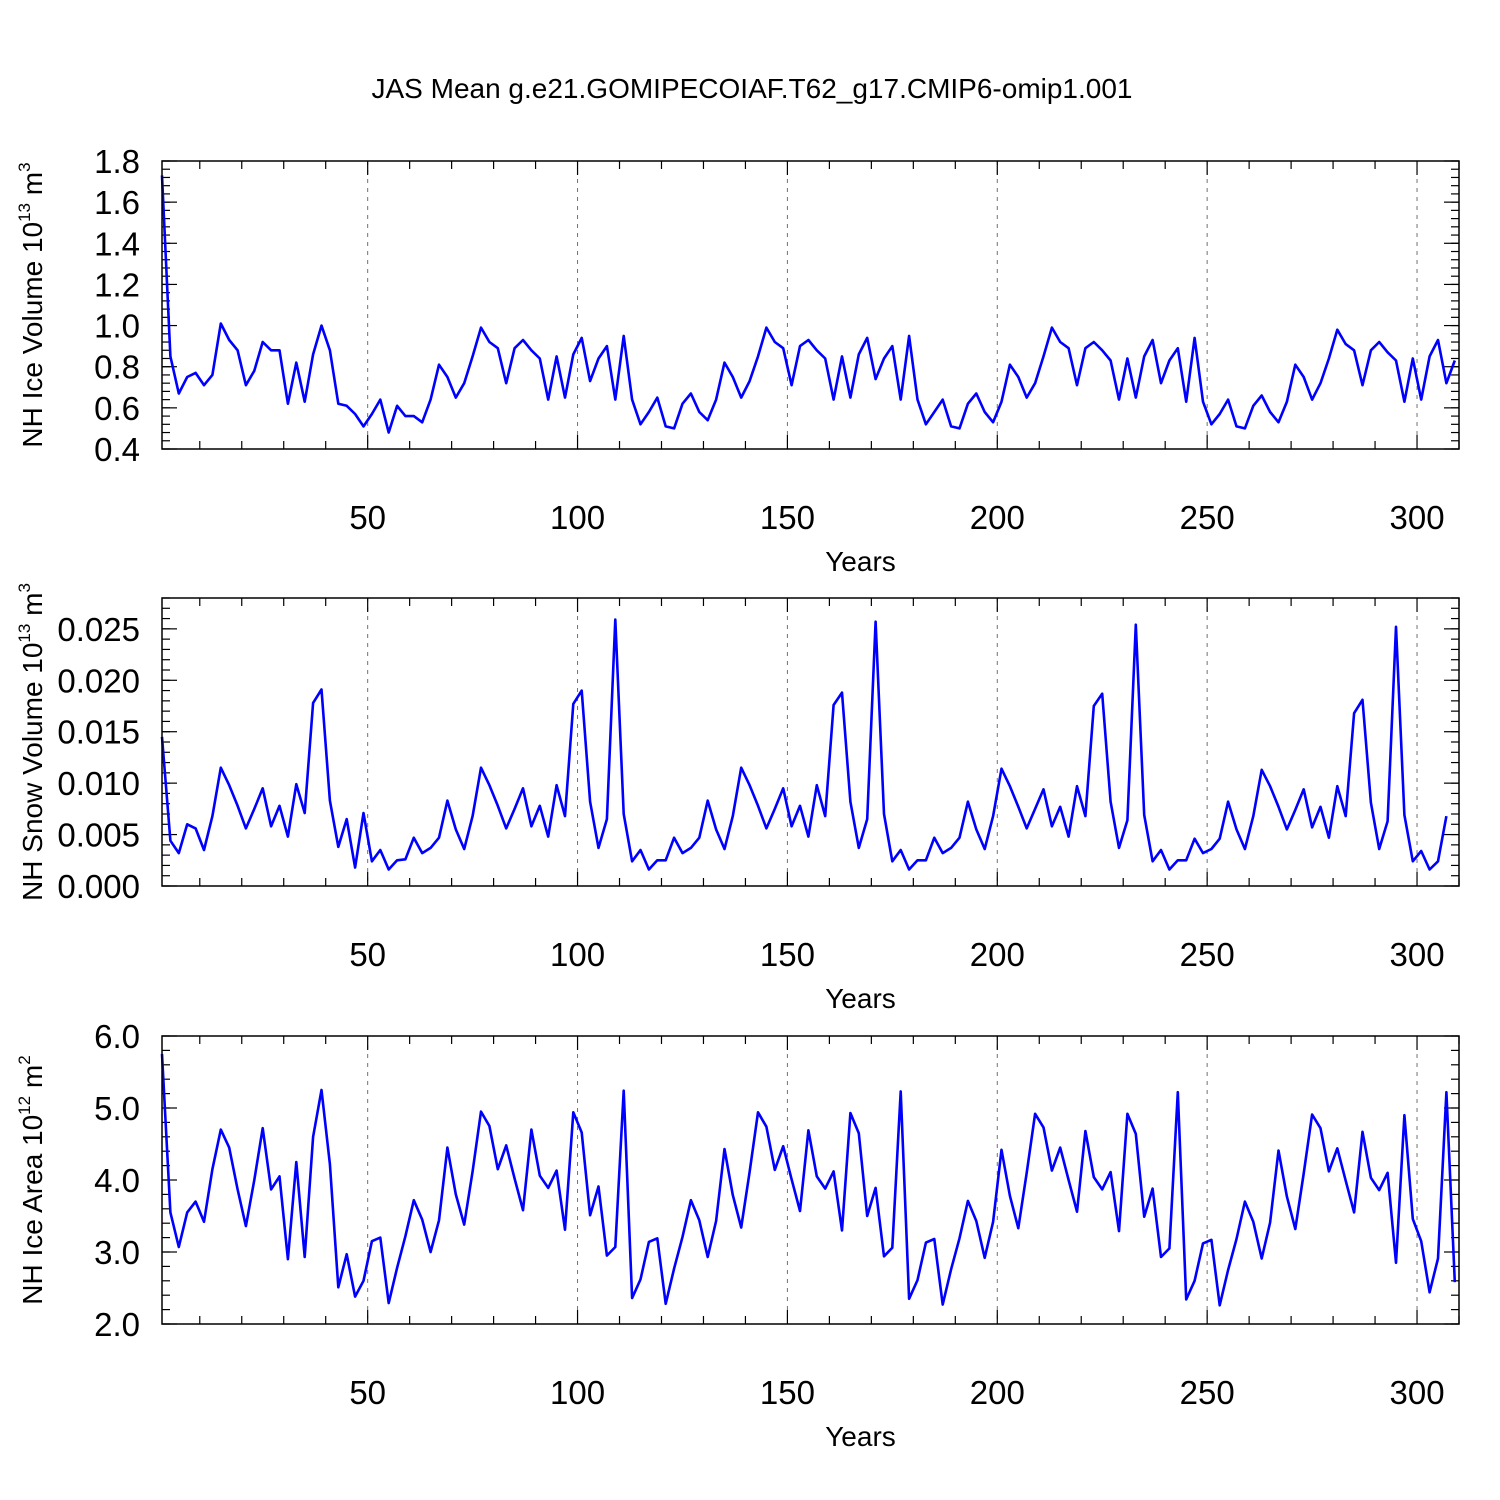 The image size is (1500, 1500). I want to click on y-axis-label: NH Ice Area 1012 m2, so click(31, 1179).